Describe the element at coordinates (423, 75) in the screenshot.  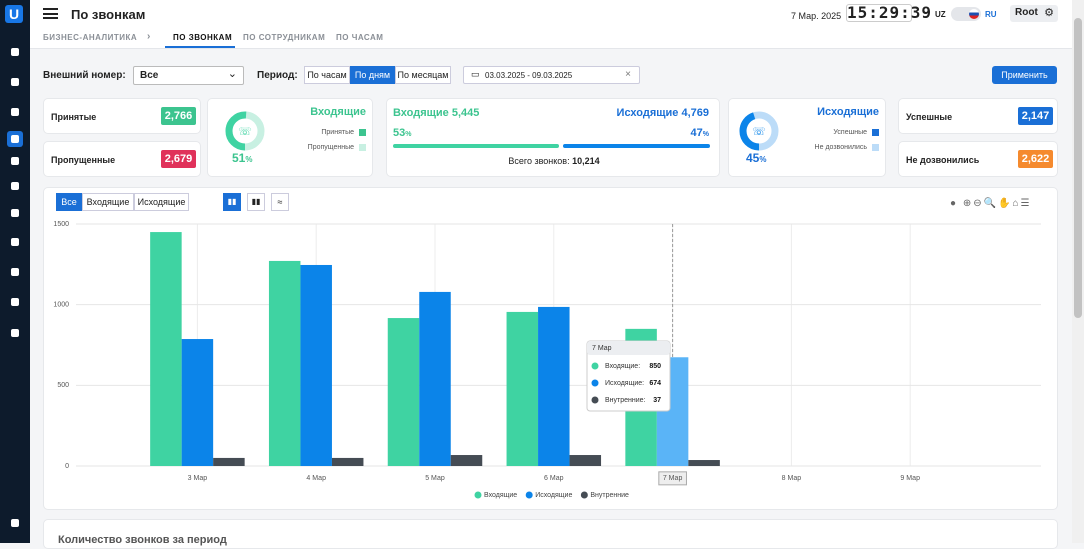
I see `period-button: По месяцам` at that location.